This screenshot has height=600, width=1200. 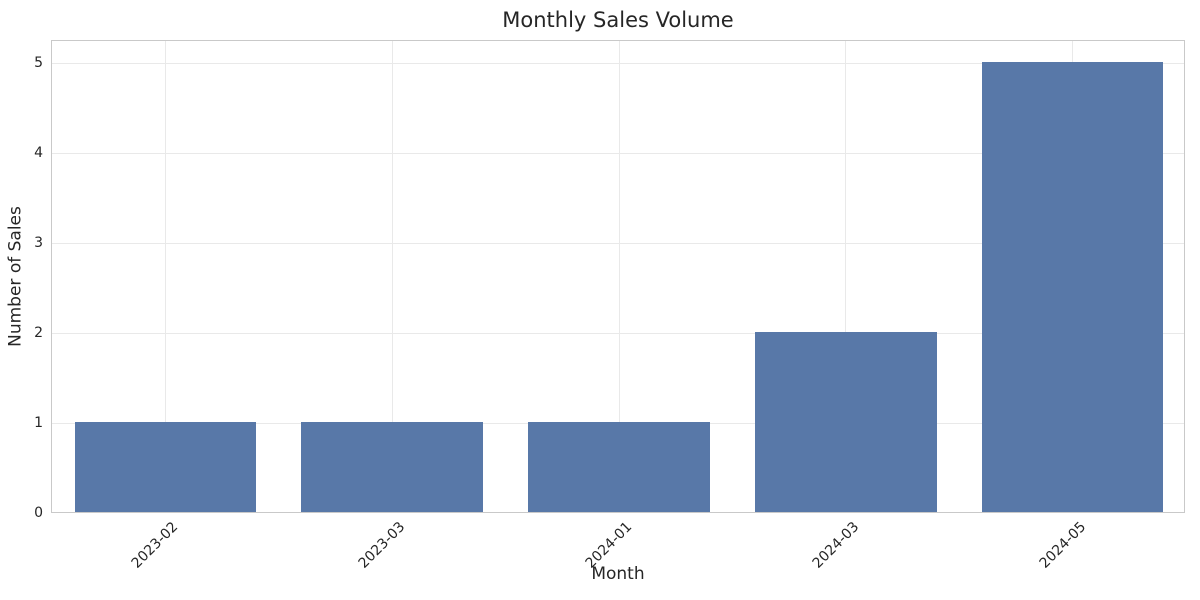 What do you see at coordinates (38, 152) in the screenshot?
I see `y-tick-label: 4` at bounding box center [38, 152].